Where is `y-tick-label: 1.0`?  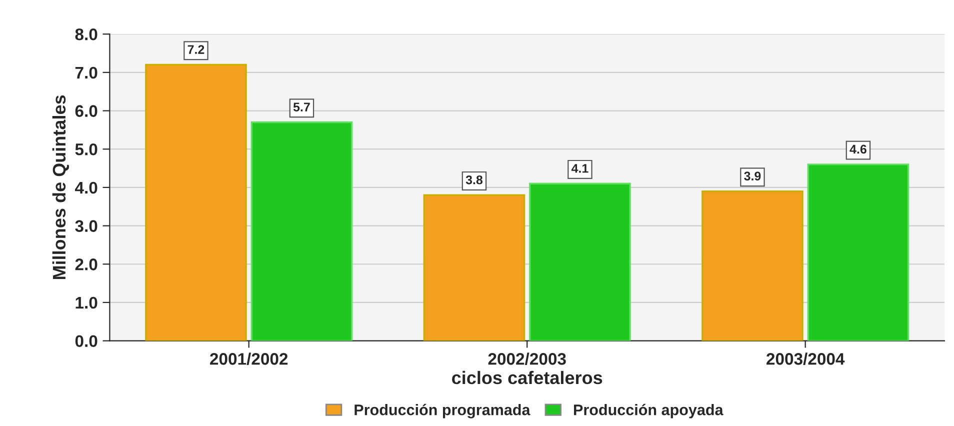 y-tick-label: 1.0 is located at coordinates (87, 302).